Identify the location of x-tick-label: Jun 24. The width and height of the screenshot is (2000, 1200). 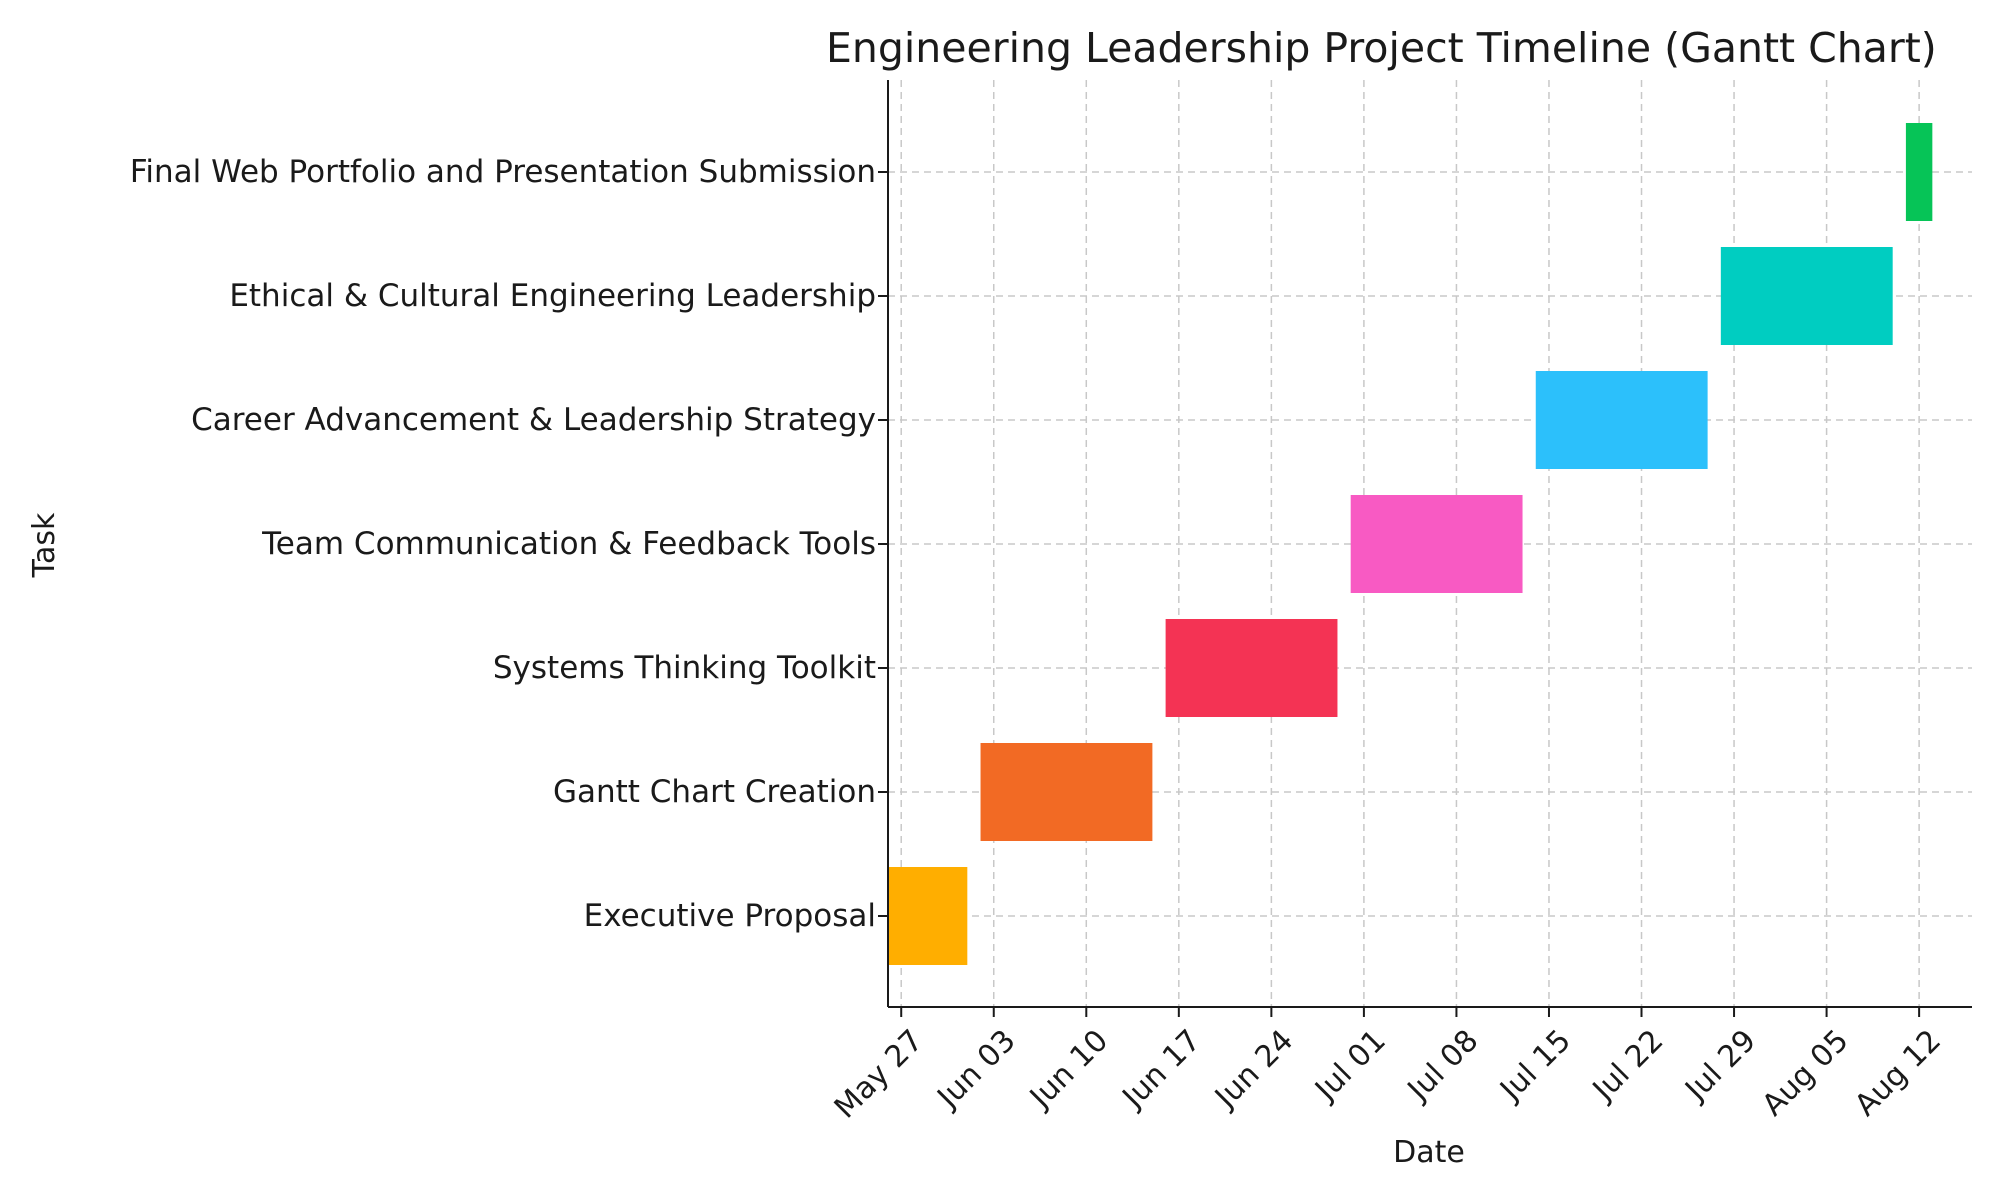
(1253, 1069).